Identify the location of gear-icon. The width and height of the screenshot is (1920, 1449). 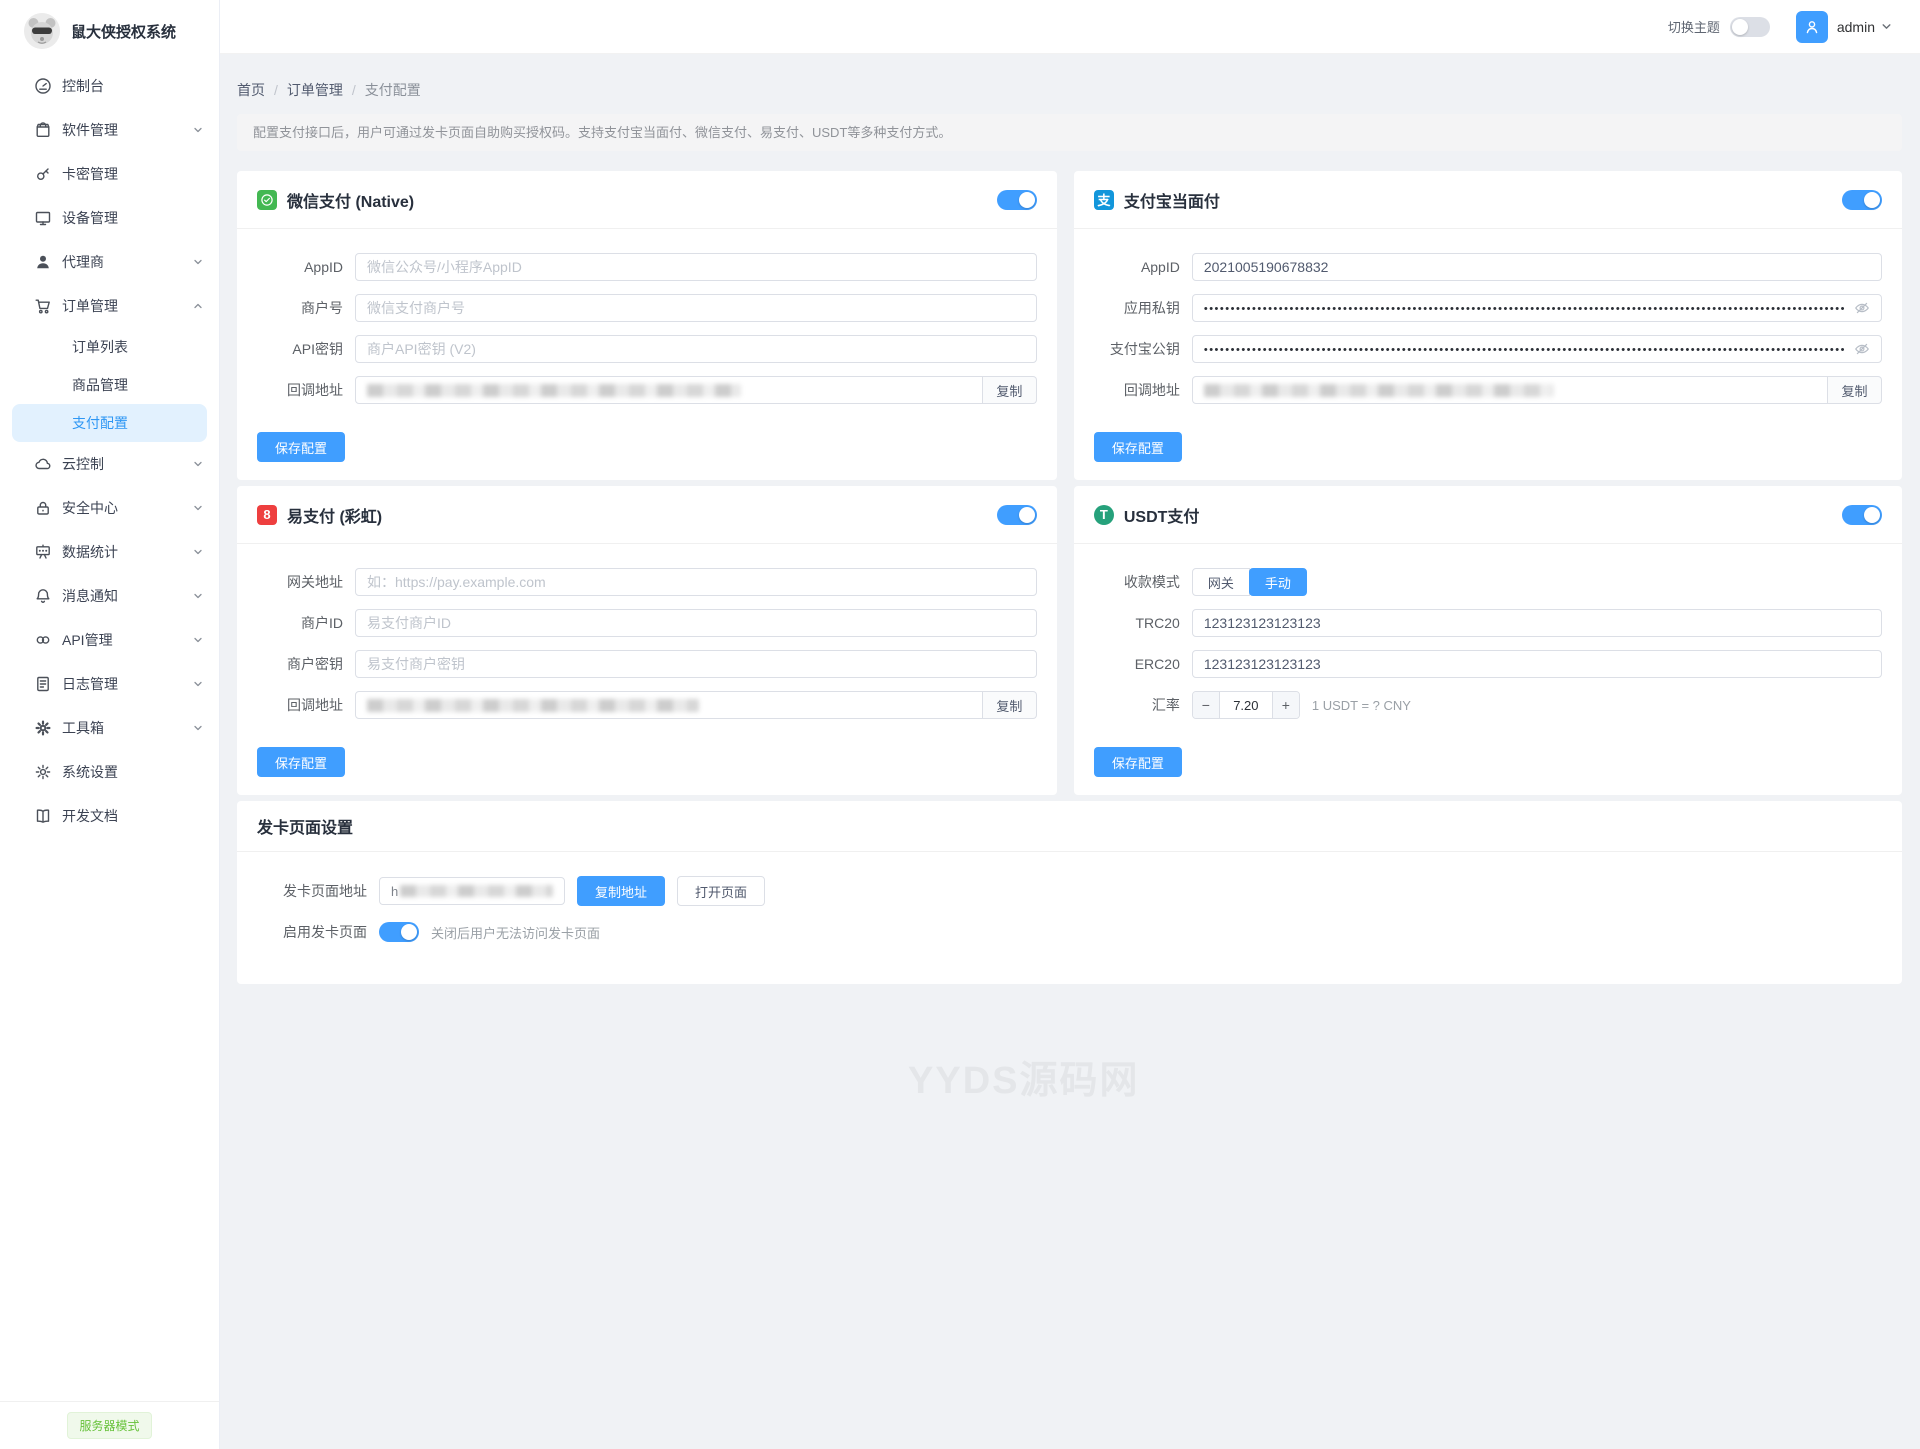
(43, 728).